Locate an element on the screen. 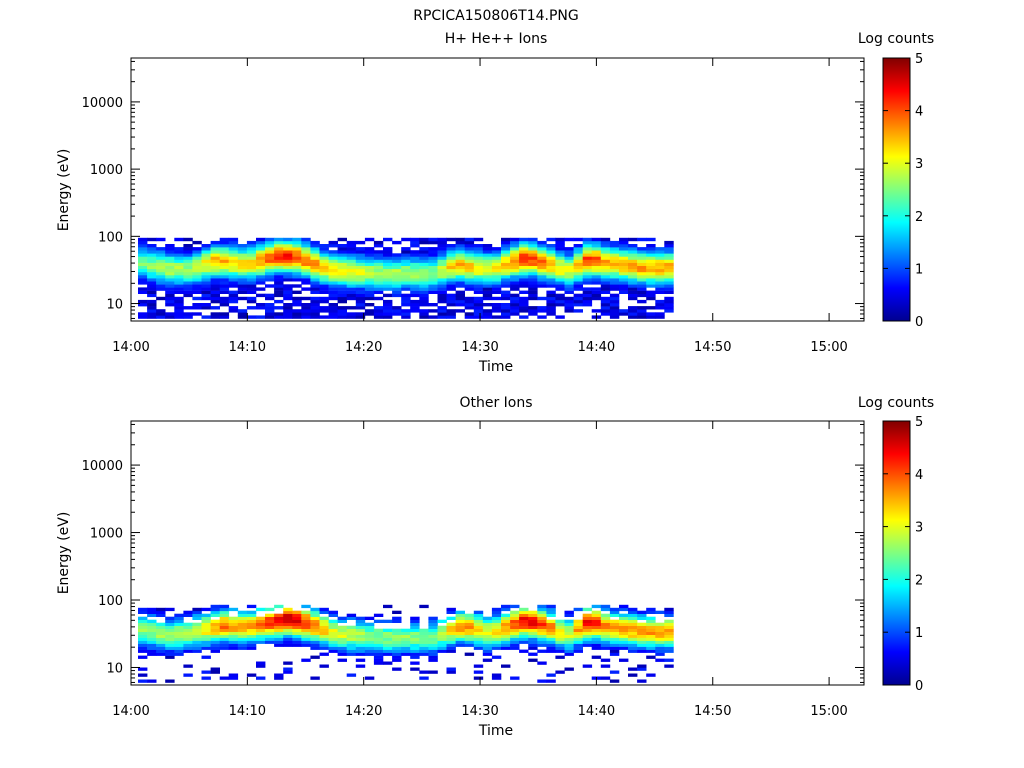  x-tick-label: 14:30 is located at coordinates (479, 711).